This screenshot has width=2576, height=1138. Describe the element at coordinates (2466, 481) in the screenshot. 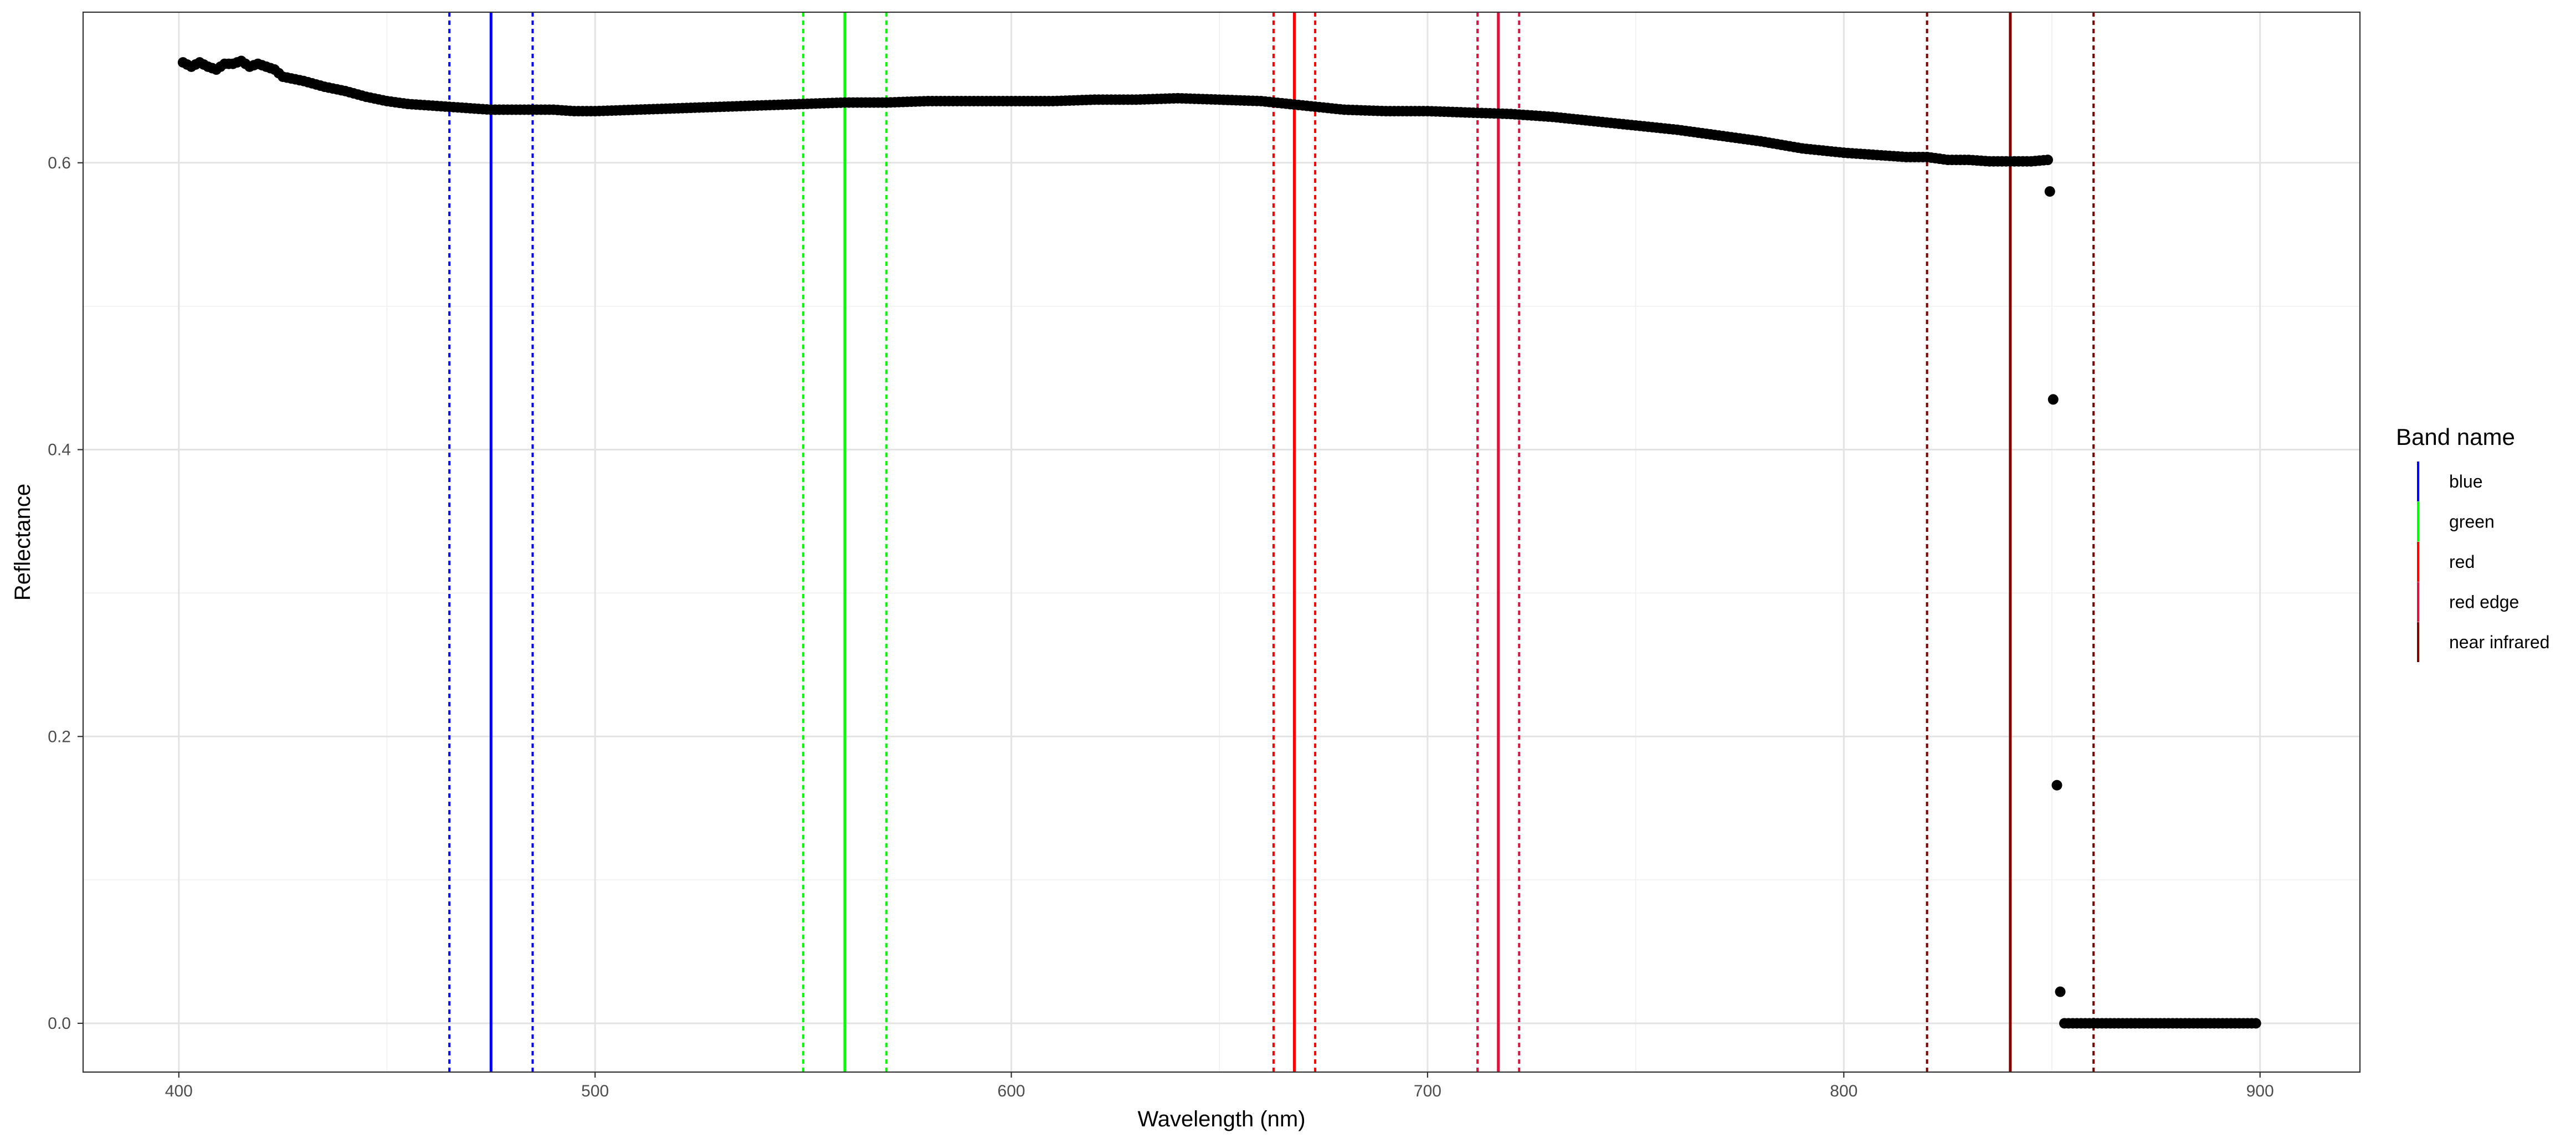

I see `legend-label-blue: blue` at that location.